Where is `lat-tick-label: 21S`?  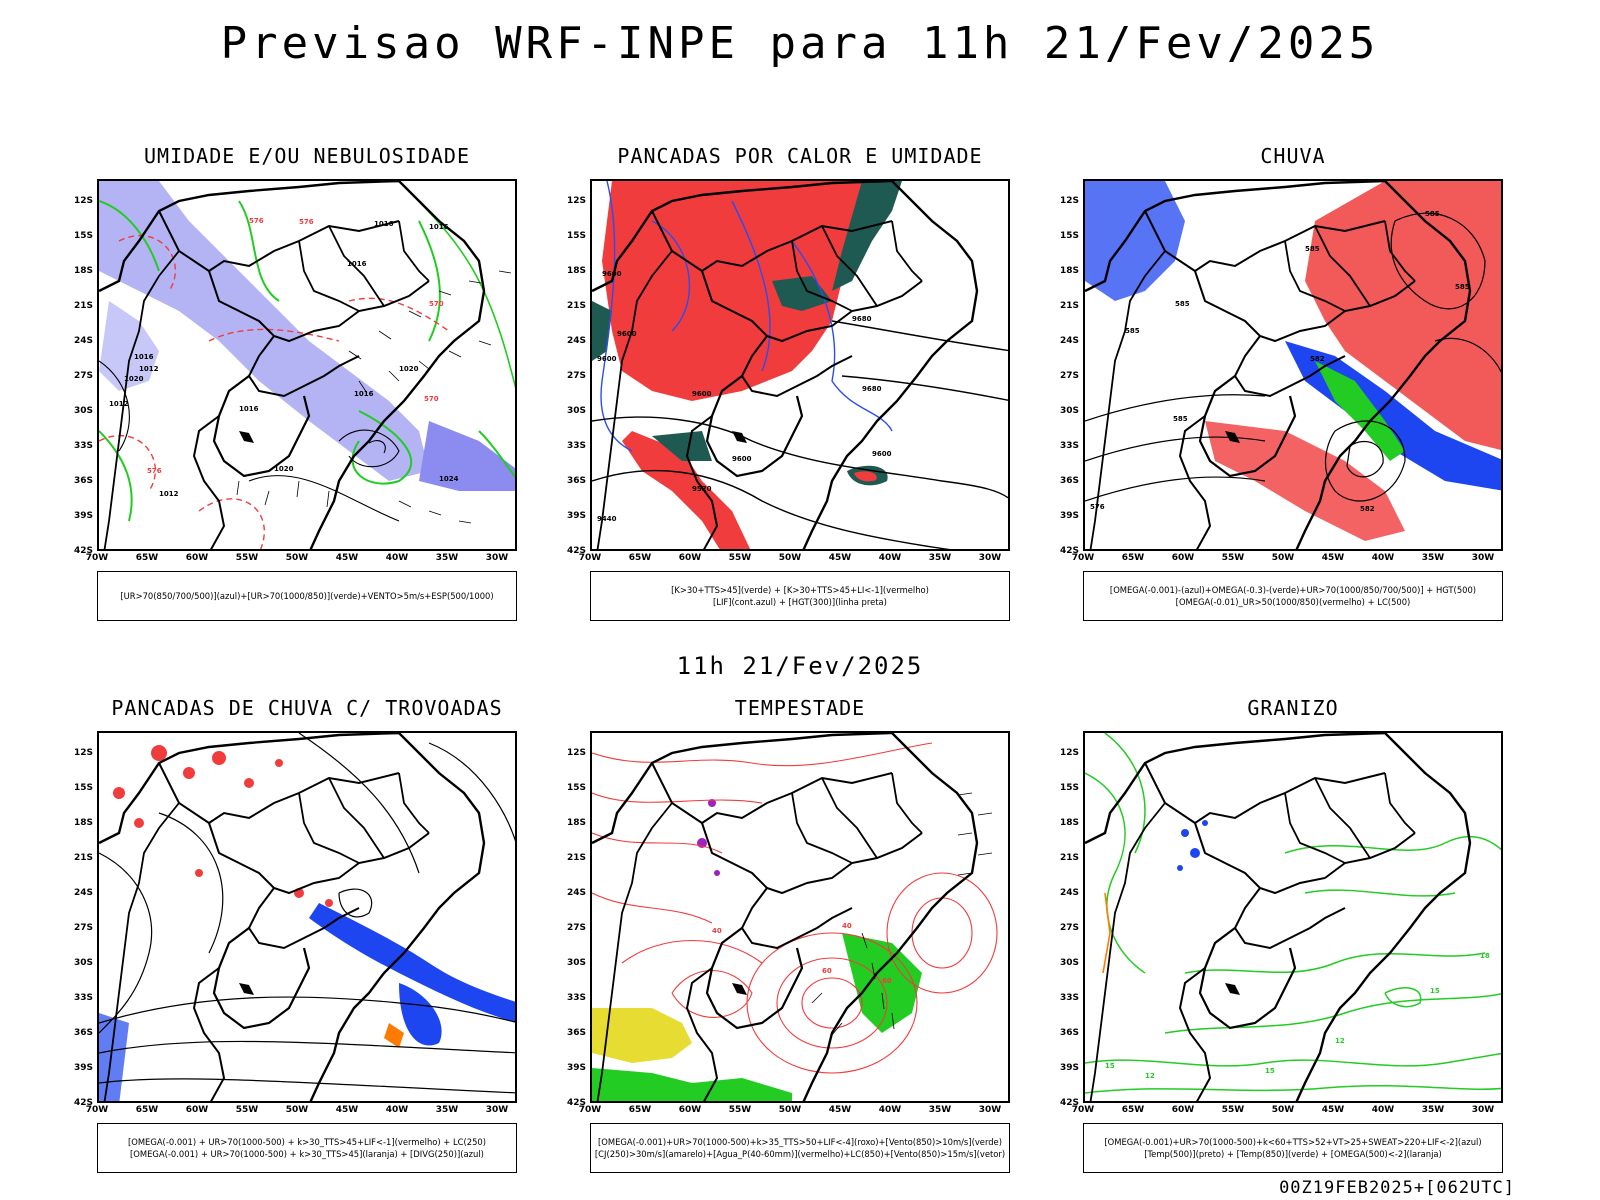
lat-tick-label: 21S is located at coordinates (83, 858).